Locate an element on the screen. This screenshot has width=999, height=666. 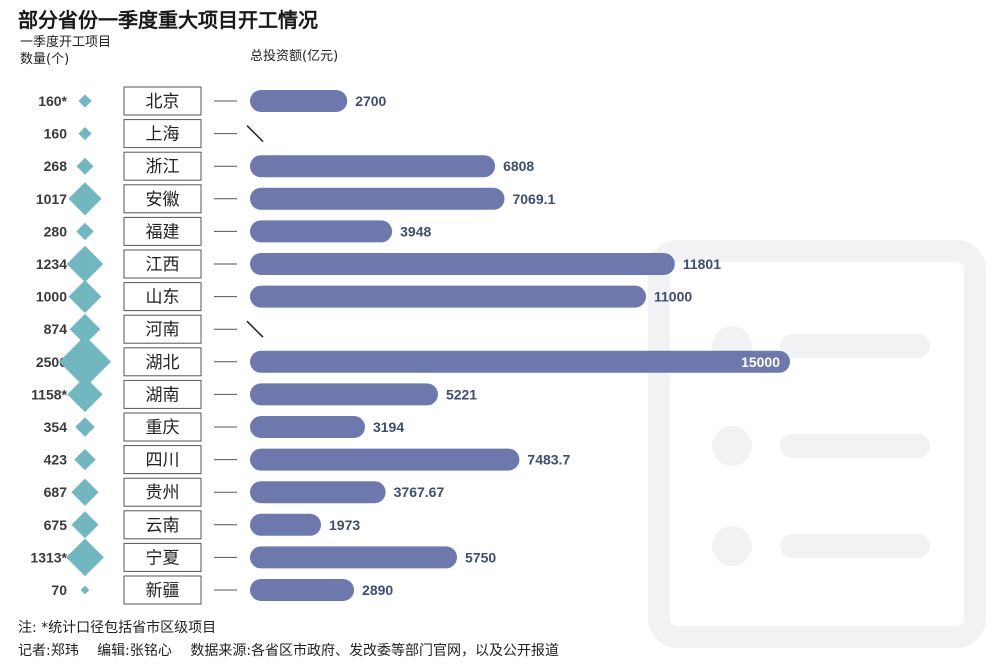
province-label: 北京 is located at coordinates (163, 102).